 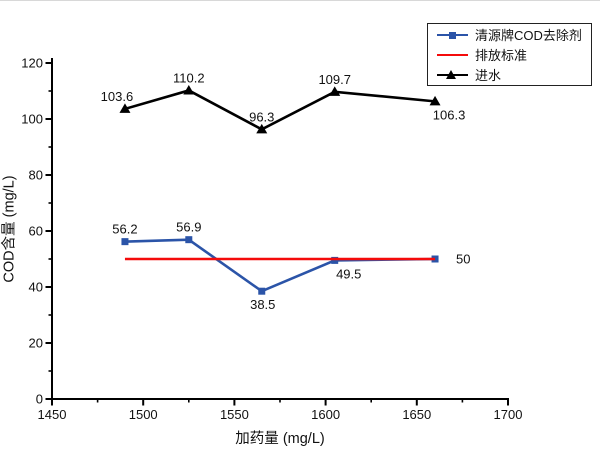 What do you see at coordinates (452, 54) in the screenshot?
I see `legend-line-icon` at bounding box center [452, 54].